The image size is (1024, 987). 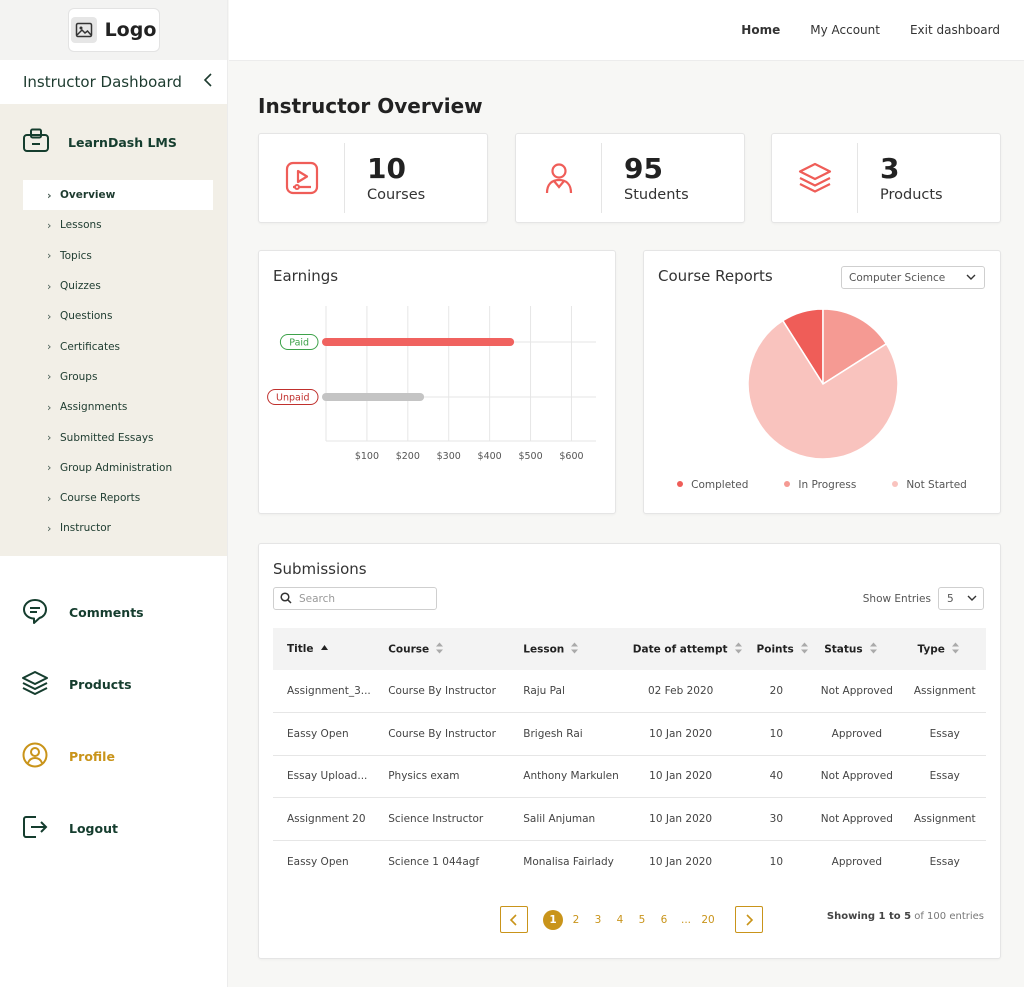 What do you see at coordinates (823, 389) in the screenshot?
I see `pie-slice-not-started` at bounding box center [823, 389].